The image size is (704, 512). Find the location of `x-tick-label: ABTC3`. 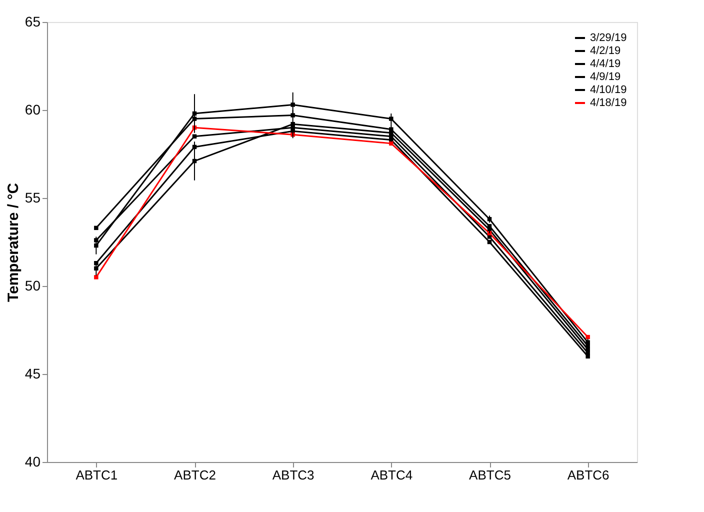

x-tick-label: ABTC3 is located at coordinates (293, 475).